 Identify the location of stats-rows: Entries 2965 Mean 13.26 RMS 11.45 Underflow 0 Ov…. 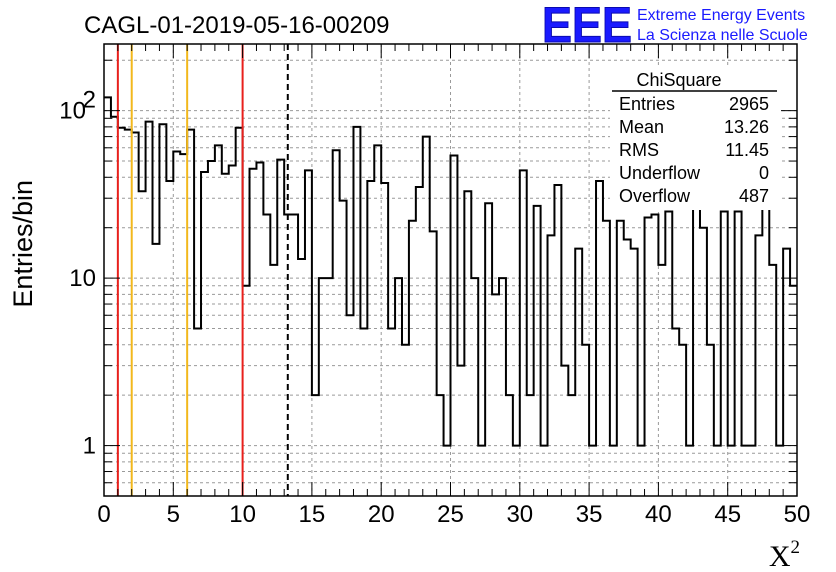
(694, 150).